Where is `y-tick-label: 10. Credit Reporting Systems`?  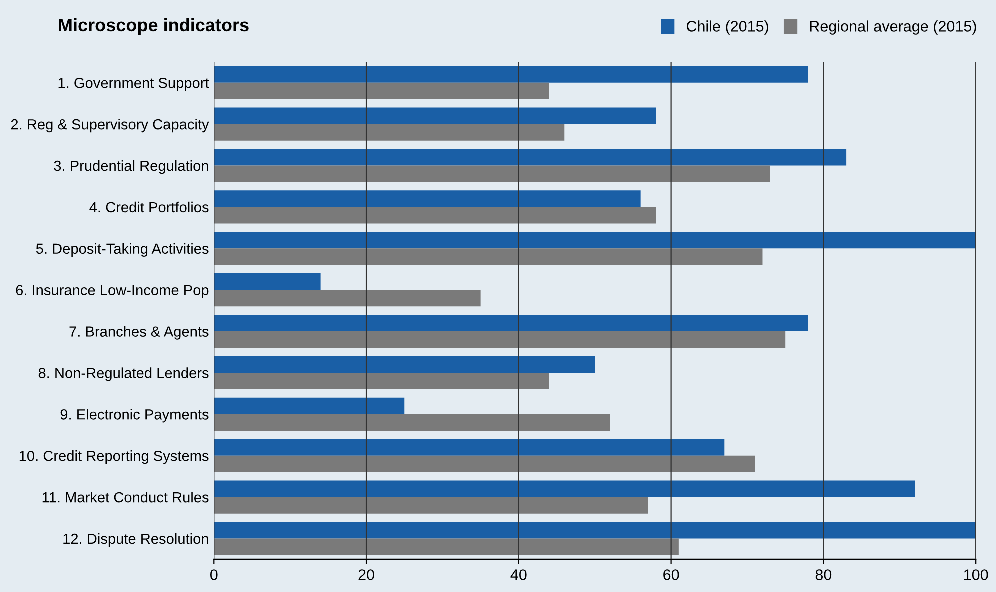
y-tick-label: 10. Credit Reporting Systems is located at coordinates (114, 457).